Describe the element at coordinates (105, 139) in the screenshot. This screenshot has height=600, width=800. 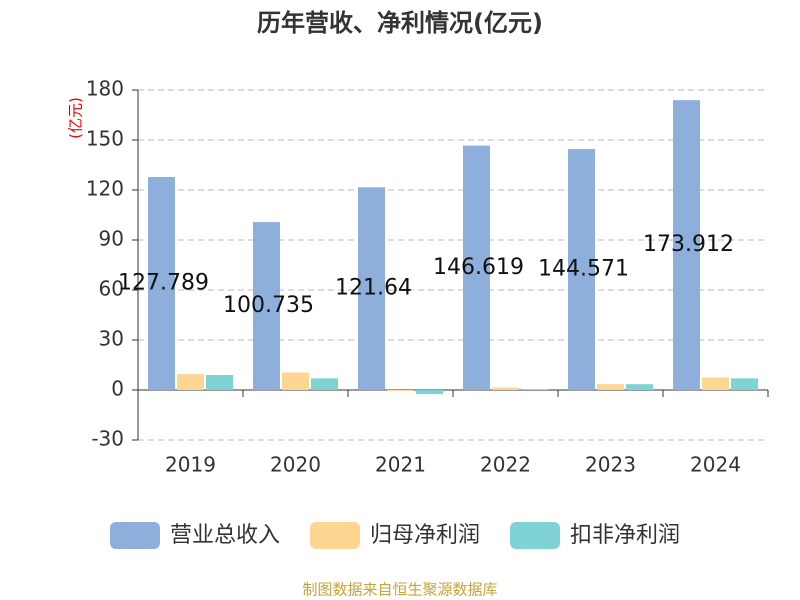
I see `y-tick-label: 150` at that location.